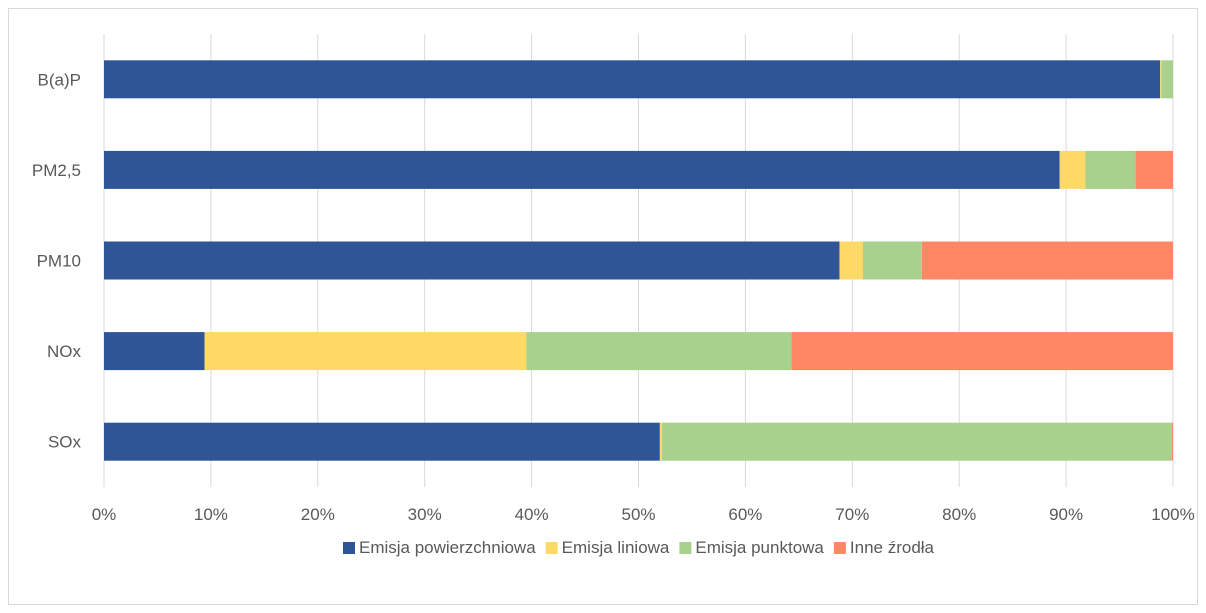 The image size is (1206, 613). What do you see at coordinates (425, 514) in the screenshot?
I see `x-tick-label: 30%` at bounding box center [425, 514].